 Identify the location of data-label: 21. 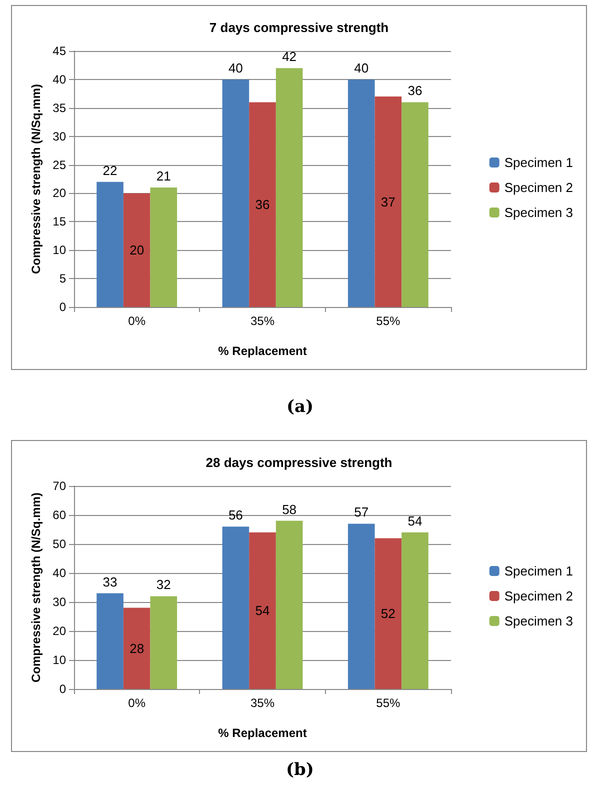
(163, 176).